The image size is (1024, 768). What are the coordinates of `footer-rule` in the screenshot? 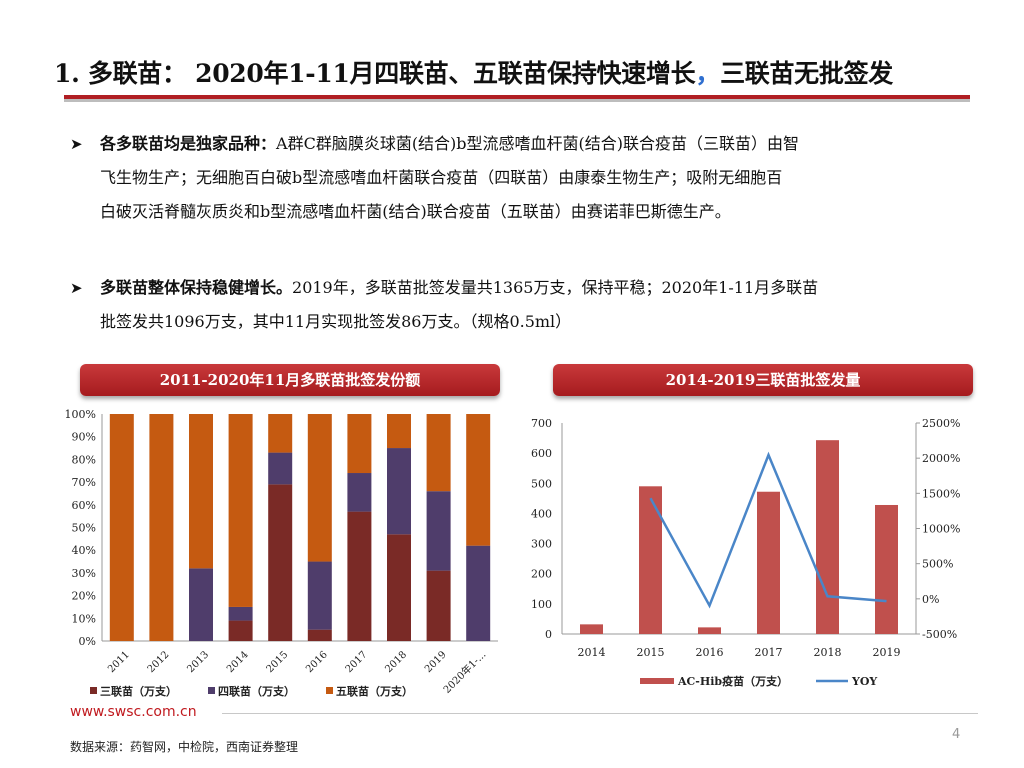 It's located at (600, 713).